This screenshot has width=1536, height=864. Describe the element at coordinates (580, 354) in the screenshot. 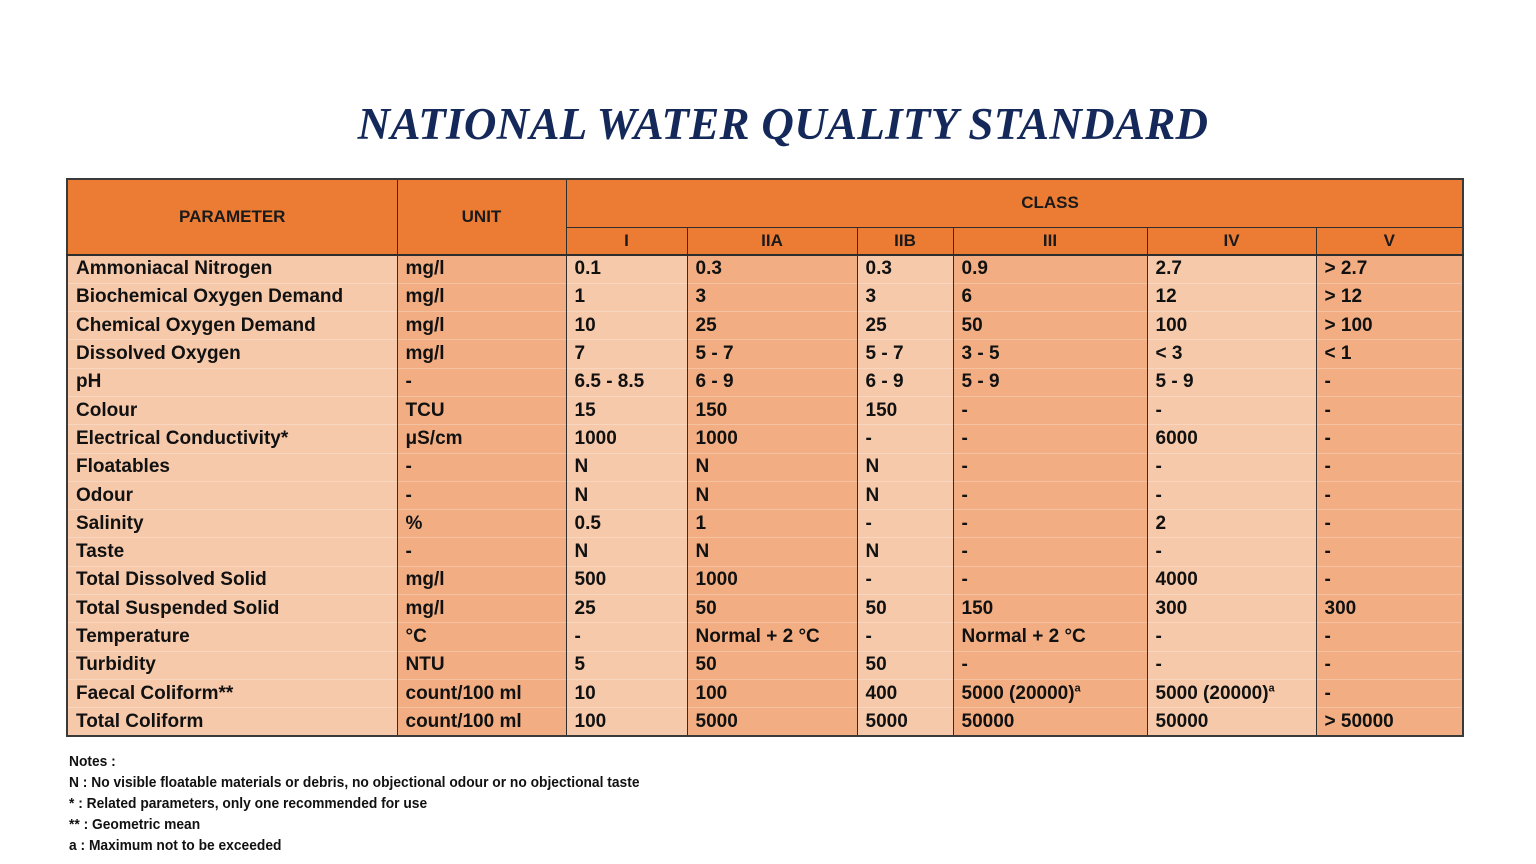

I see `cell-value: 7` at that location.